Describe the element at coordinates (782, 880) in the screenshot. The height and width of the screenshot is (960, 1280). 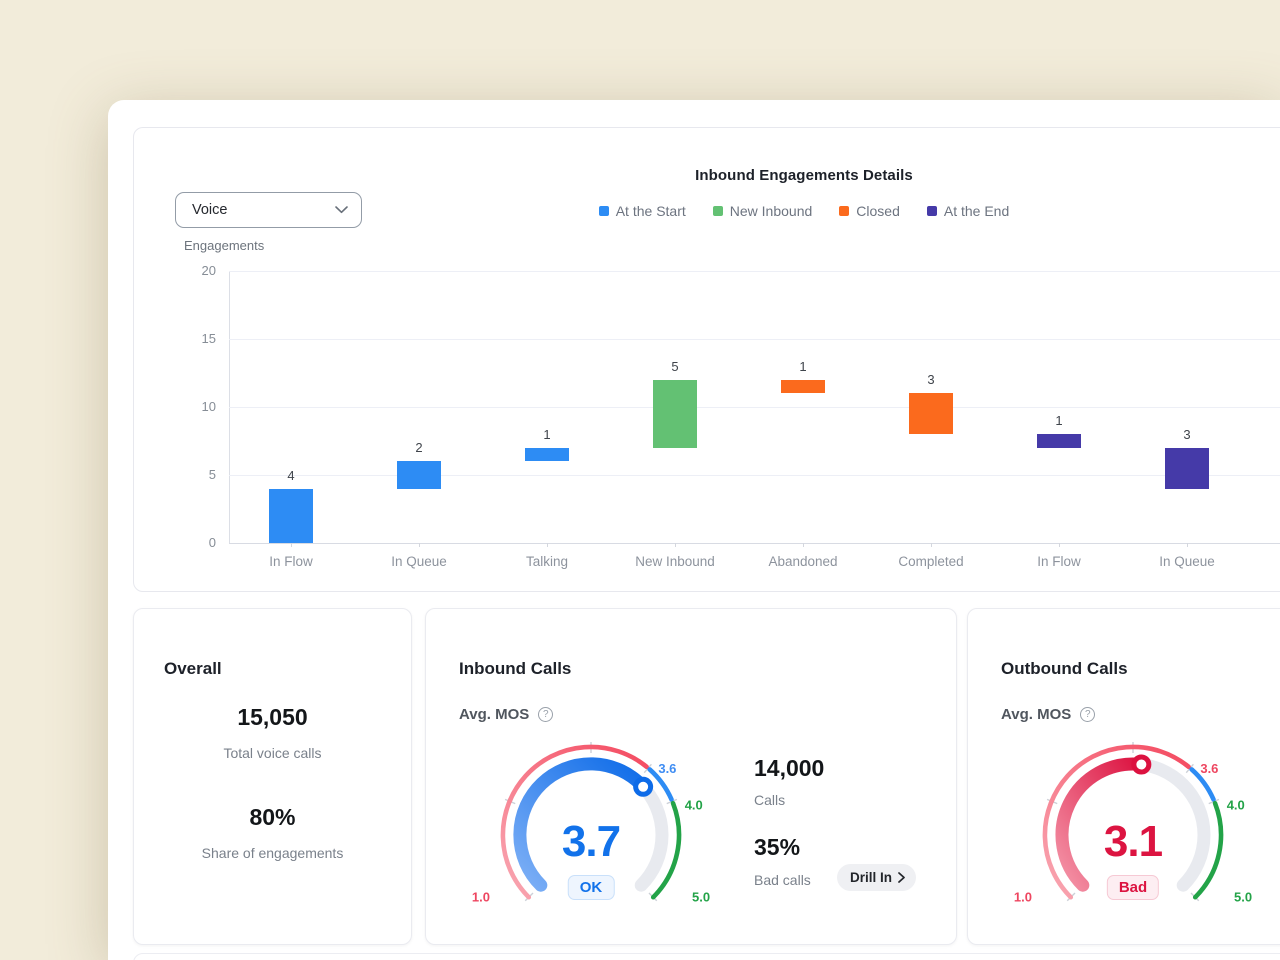
I see `bad-calls-label: Bad calls` at that location.